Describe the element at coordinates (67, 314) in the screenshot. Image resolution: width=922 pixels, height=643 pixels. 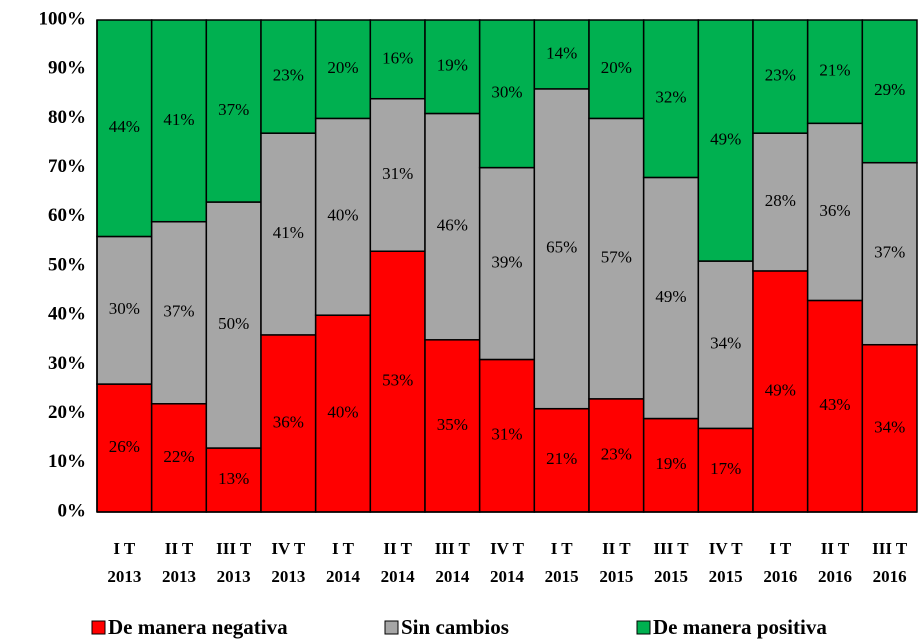
I see `y-tick-label: 40%` at that location.